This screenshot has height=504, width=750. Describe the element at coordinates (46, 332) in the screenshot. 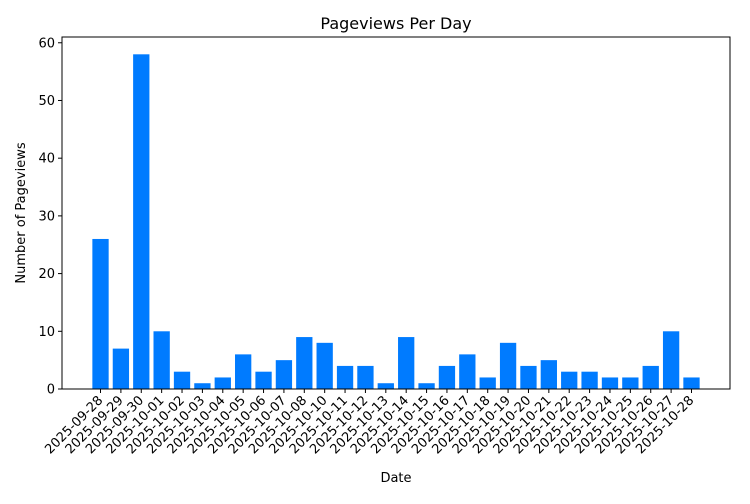

I see `y-tick-label: 10` at that location.